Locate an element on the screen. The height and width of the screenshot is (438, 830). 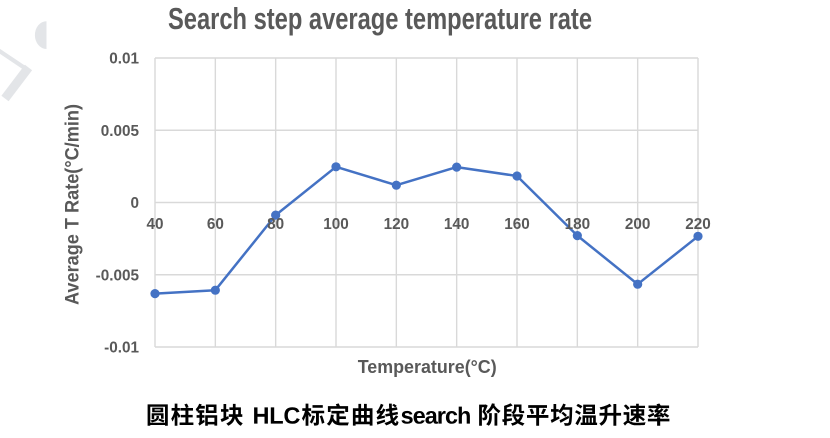
svg-text: 0 is located at coordinates (134, 203).